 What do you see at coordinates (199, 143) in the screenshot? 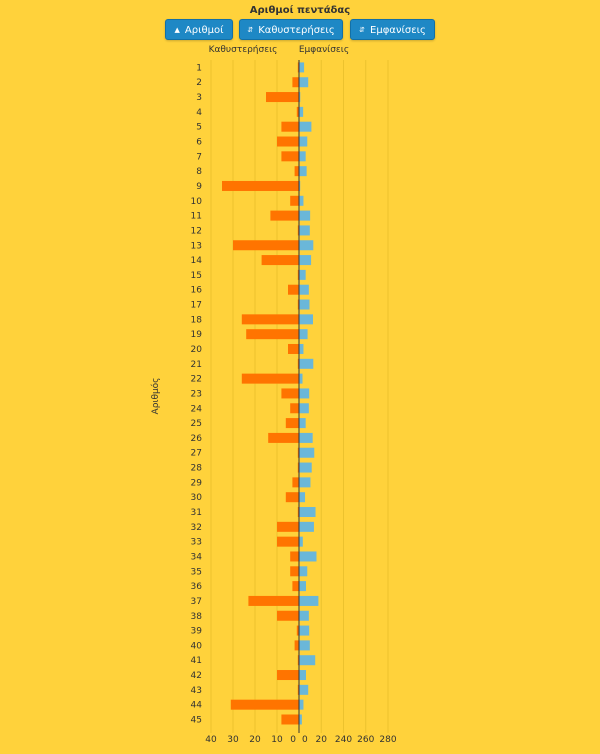
I see `category-label: 6` at bounding box center [199, 143].